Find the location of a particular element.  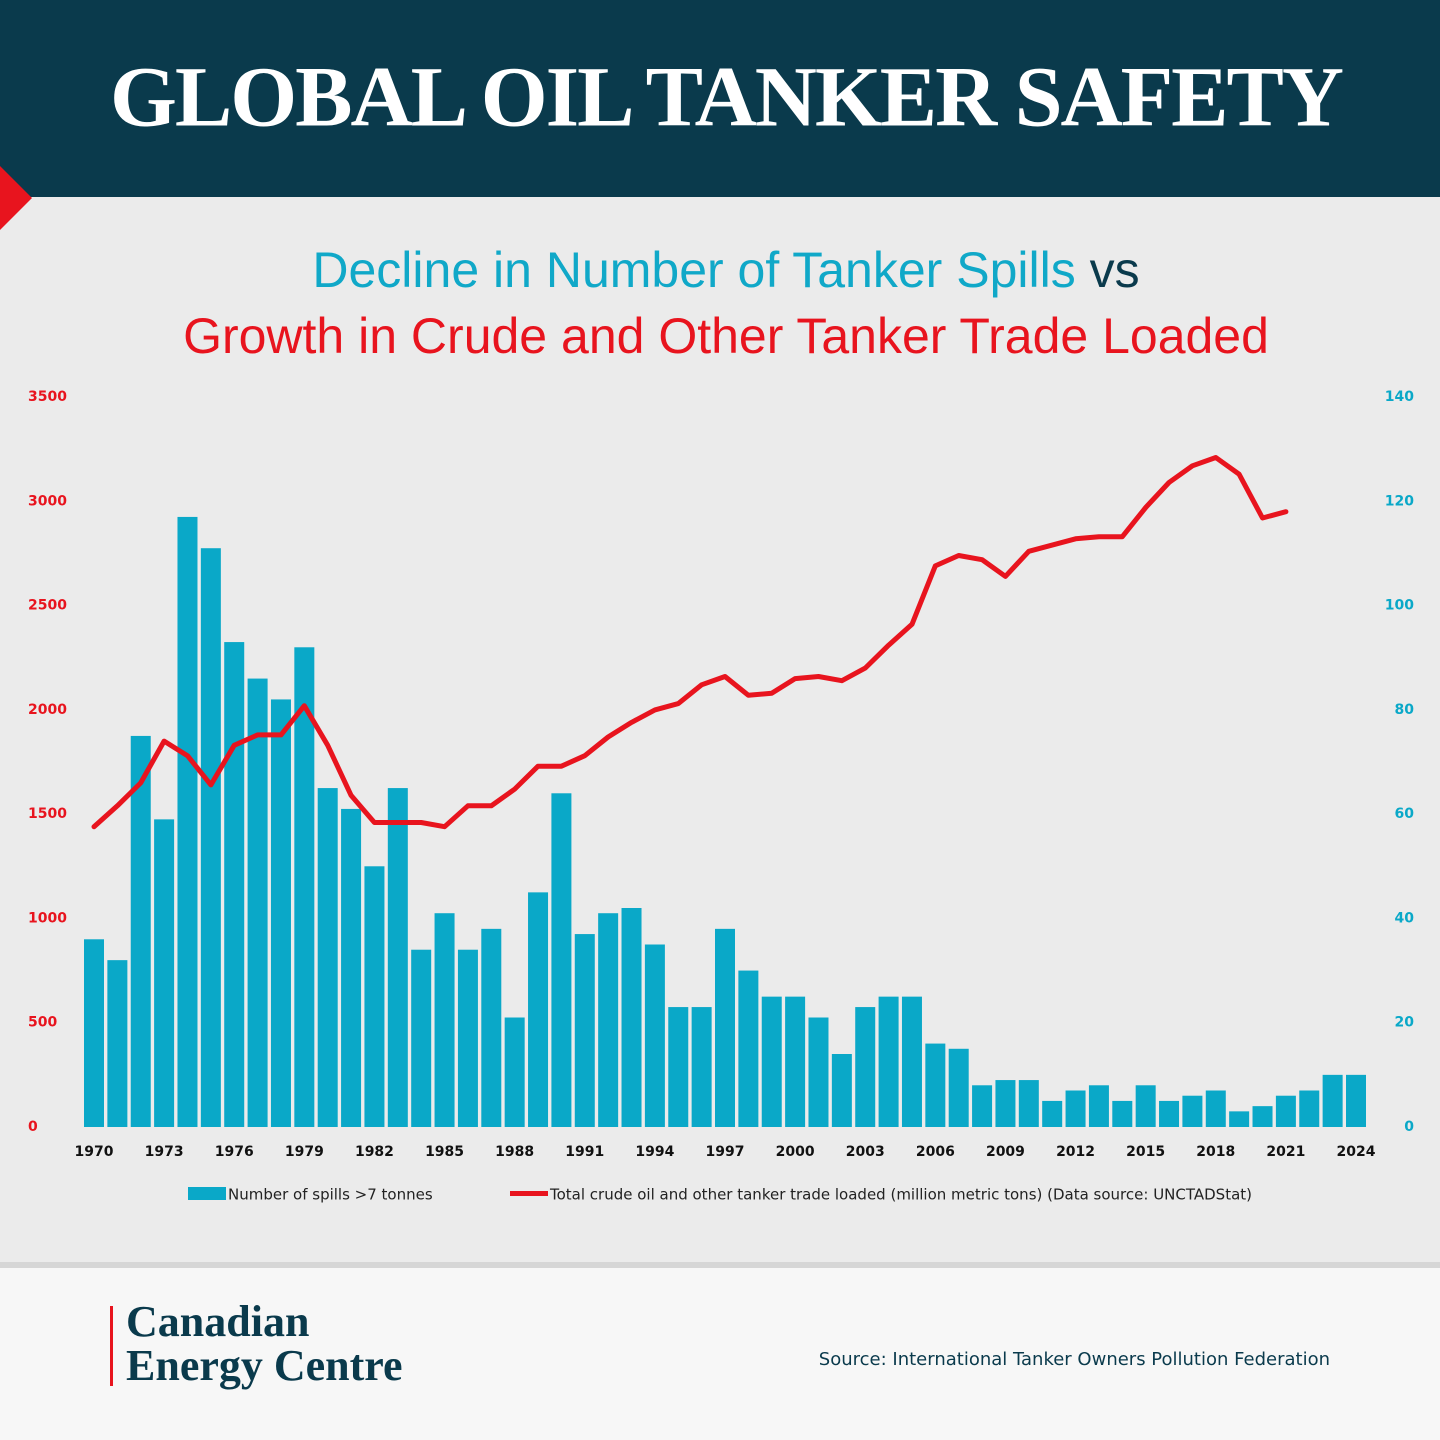

y2-tick-label: 40 is located at coordinates (1405, 918).